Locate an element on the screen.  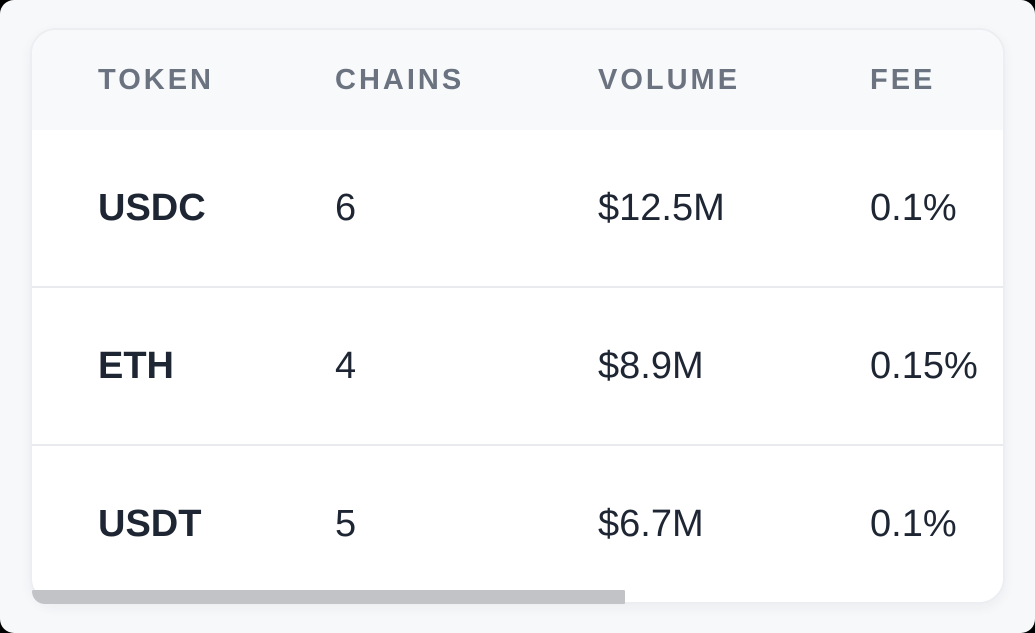
column-header-chains: CHAINS is located at coordinates (400, 79).